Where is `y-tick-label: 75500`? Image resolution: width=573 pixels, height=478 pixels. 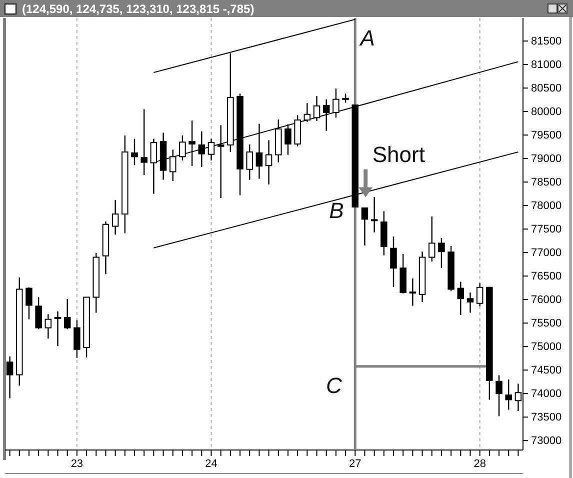
y-tick-label: 75500 is located at coordinates (546, 324).